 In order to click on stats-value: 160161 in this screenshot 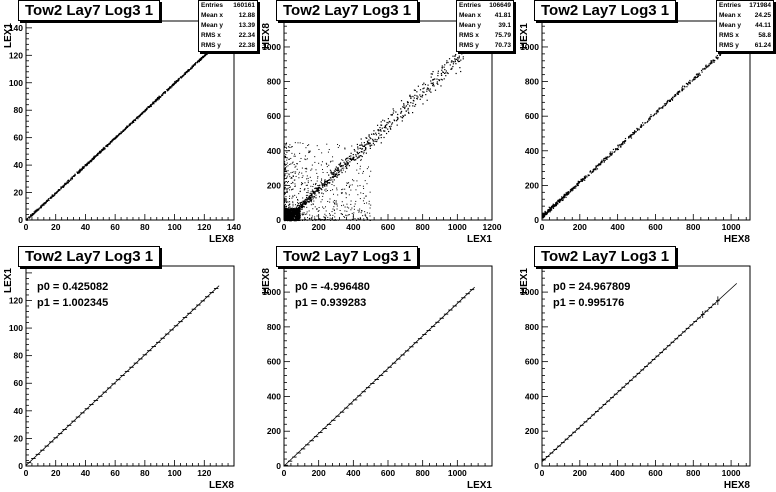, I will do `click(244, 5)`.